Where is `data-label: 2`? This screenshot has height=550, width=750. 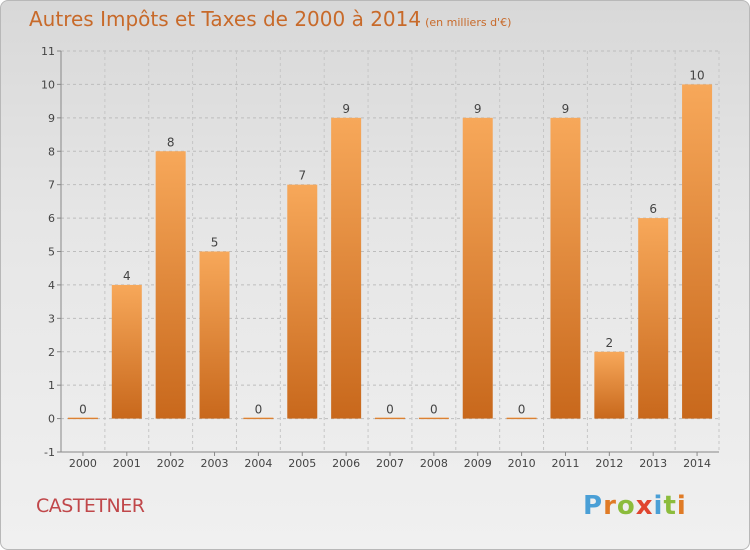
data-label: 2 is located at coordinates (610, 343).